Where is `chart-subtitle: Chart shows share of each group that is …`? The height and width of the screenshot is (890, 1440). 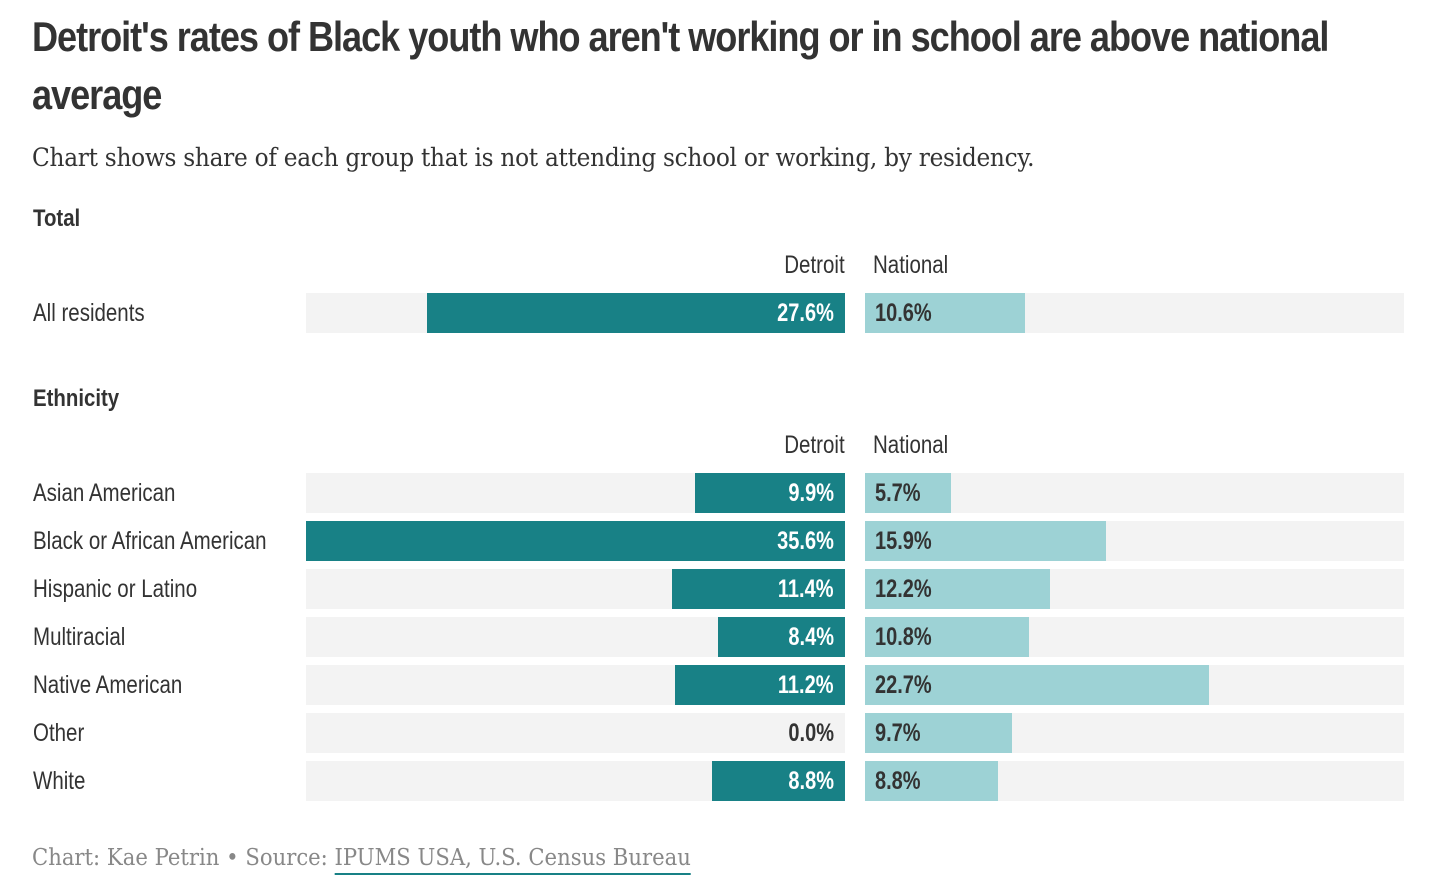 chart-subtitle: Chart shows share of each group that is … is located at coordinates (533, 157).